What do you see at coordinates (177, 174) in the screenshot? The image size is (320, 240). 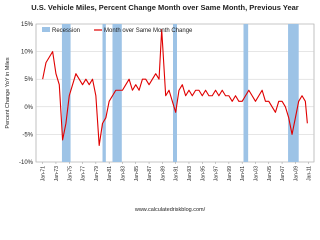 I see `x-tick-label: Jan-91` at bounding box center [177, 174].